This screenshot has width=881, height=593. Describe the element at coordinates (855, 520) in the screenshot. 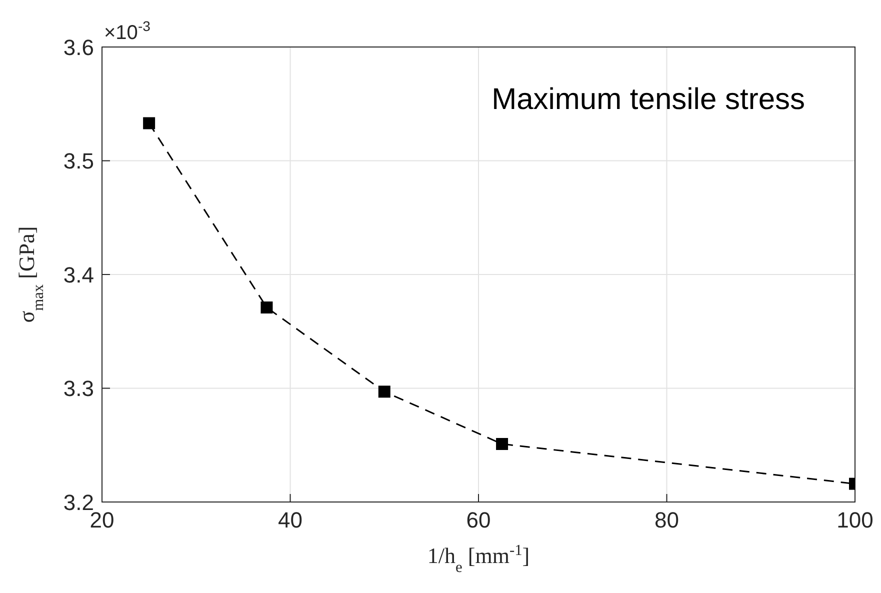

I see `x-tick-label: 100` at that location.